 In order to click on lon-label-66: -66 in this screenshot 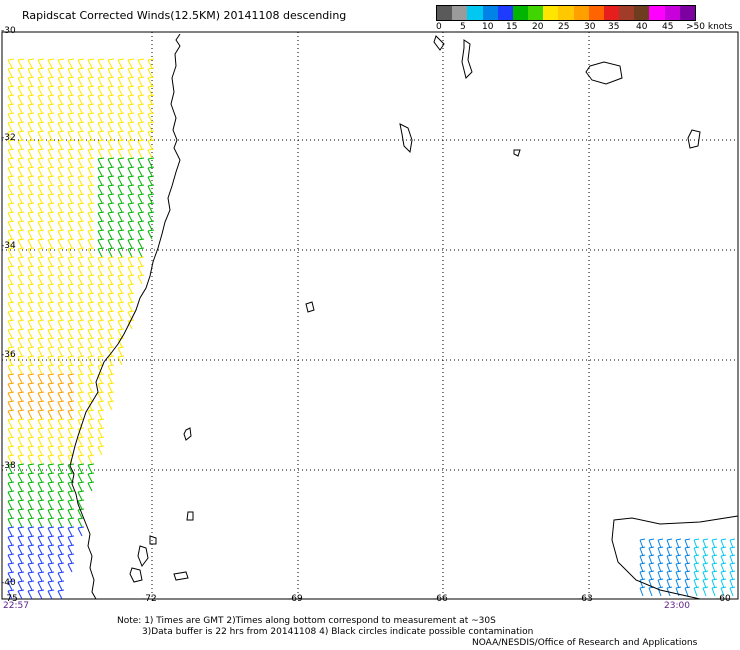, I will do `click(440, 599)`.